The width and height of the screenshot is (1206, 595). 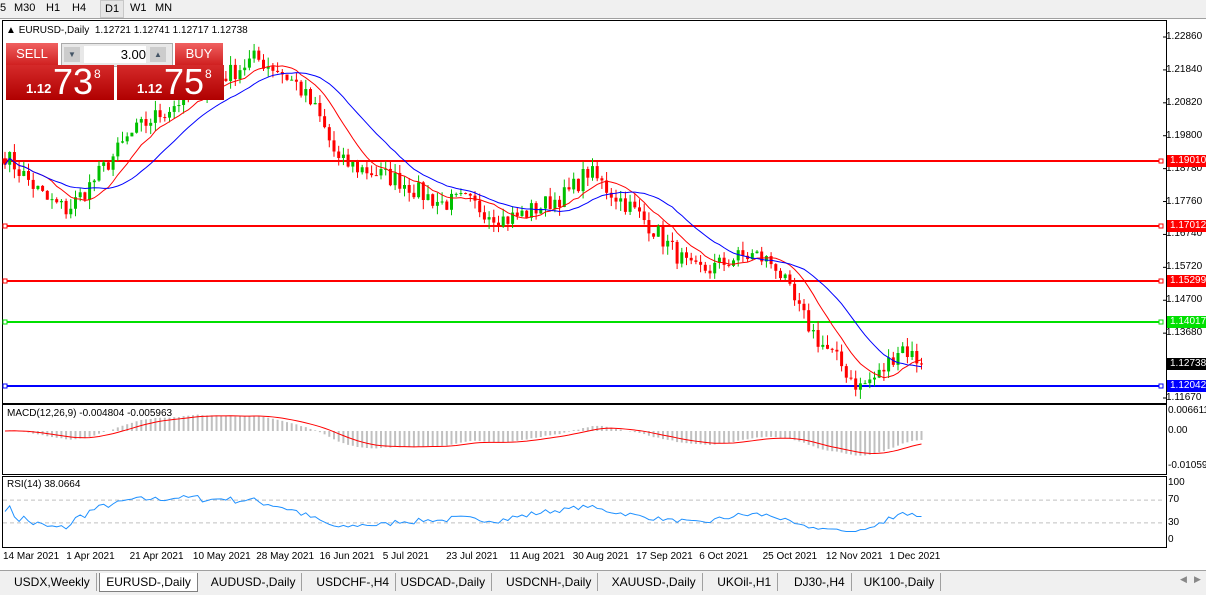 I want to click on chart-tab: USDCNH-,Daily, so click(x=549, y=582).